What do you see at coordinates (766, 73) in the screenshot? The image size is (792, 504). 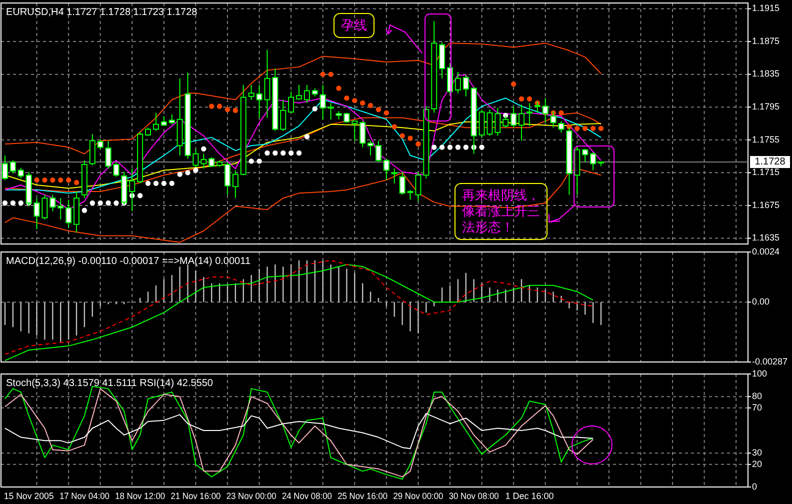 I see `y-tick-label: 1.1835` at bounding box center [766, 73].